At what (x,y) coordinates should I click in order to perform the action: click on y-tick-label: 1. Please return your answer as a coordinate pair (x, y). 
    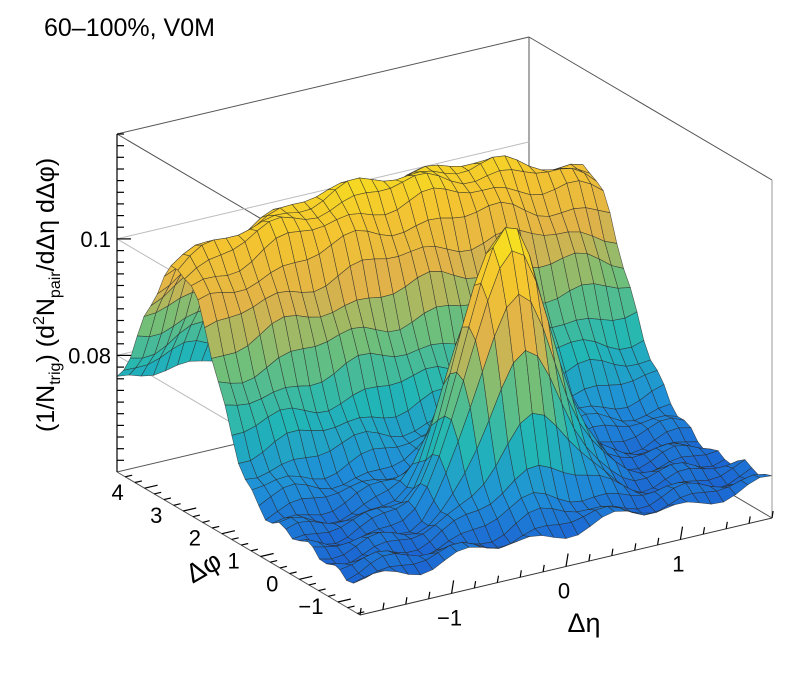
    Looking at the image, I should click on (233, 561).